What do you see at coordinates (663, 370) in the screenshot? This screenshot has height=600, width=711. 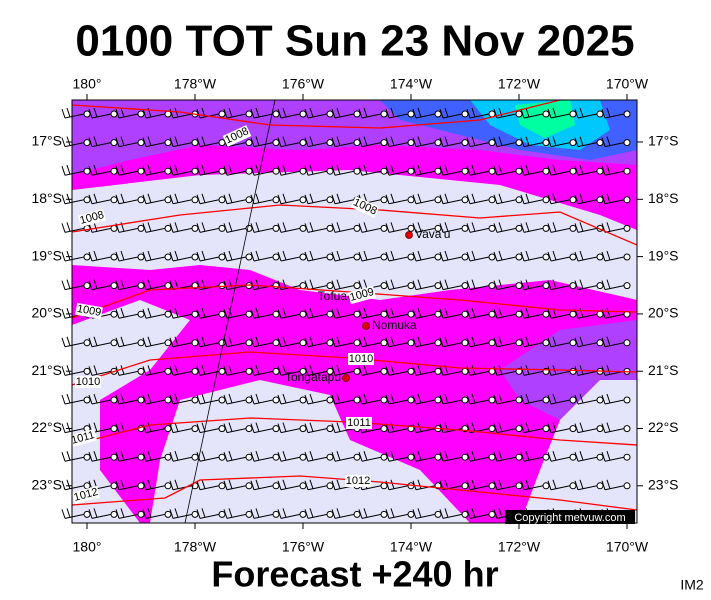 I see `lat-label-right: 21°S` at bounding box center [663, 370].